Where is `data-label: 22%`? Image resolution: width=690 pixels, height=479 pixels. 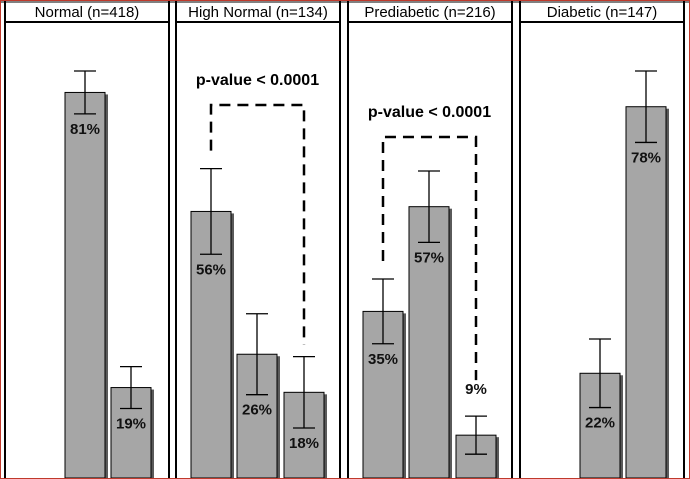
data-label: 22% is located at coordinates (600, 423).